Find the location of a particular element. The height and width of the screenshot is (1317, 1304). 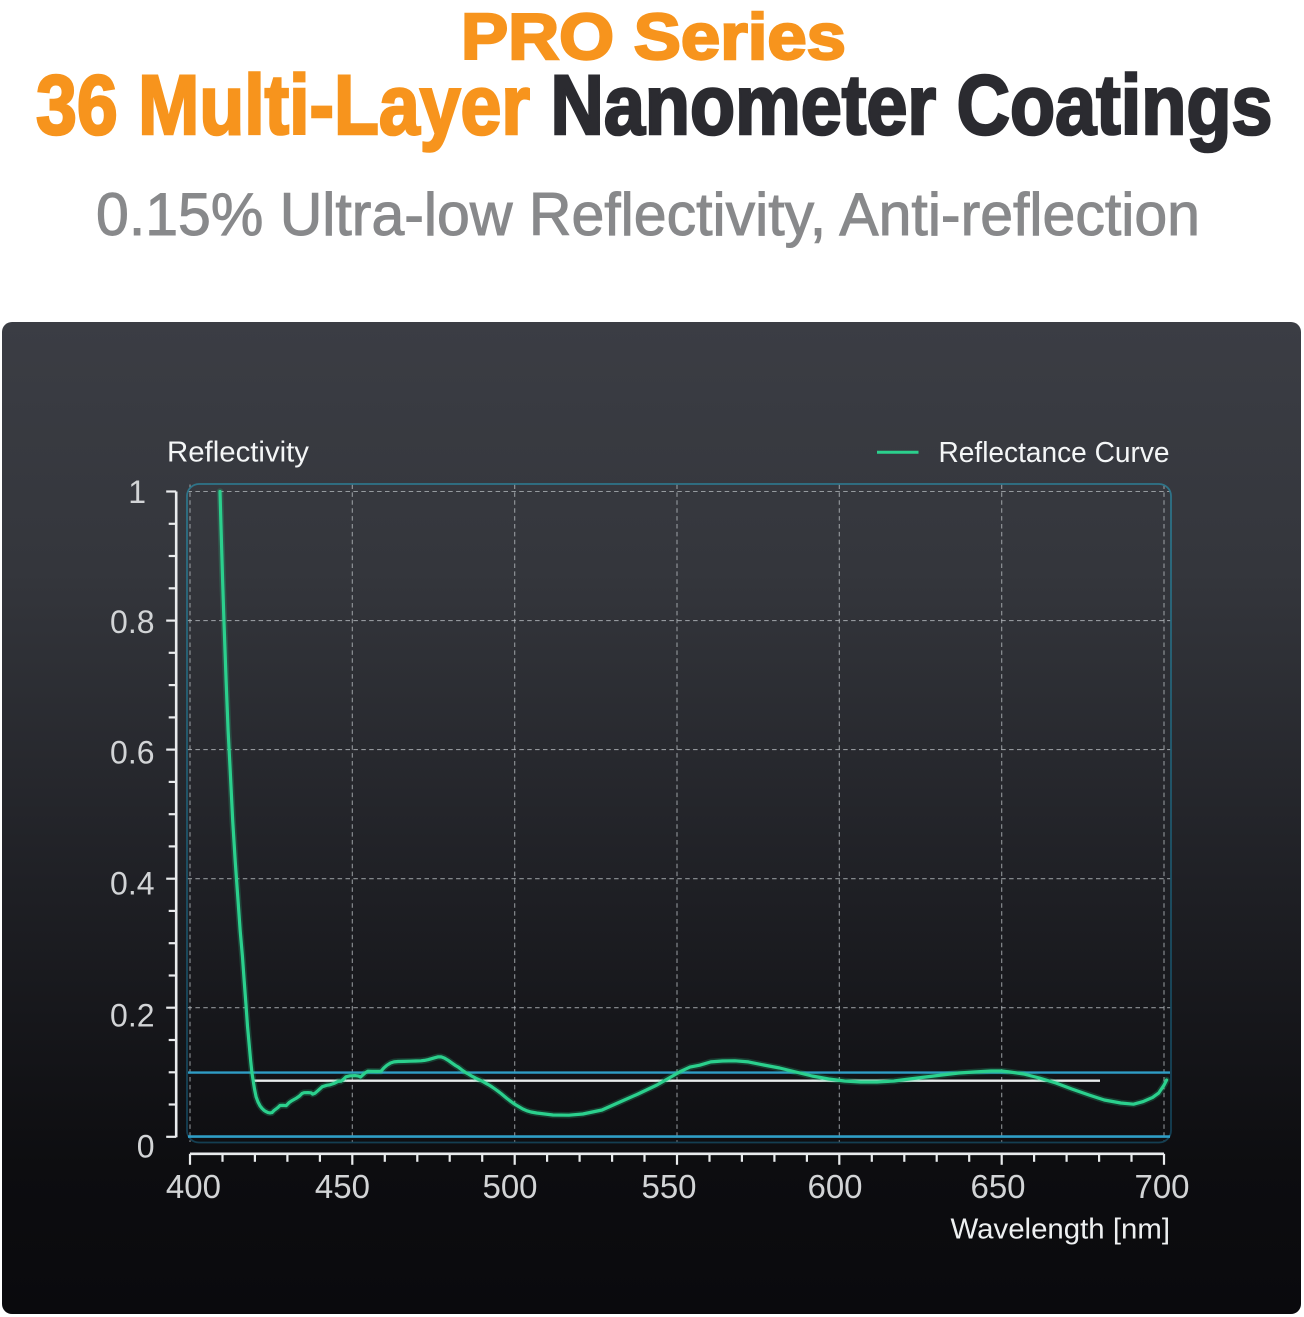

svg-text: 0 is located at coordinates (146, 1147).